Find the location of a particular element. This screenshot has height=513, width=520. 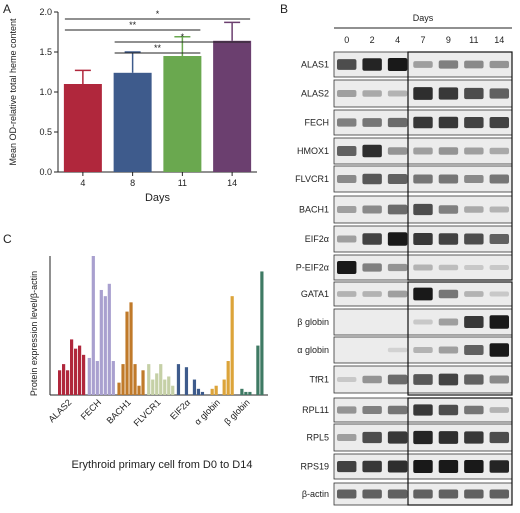

blot-row-label: TfR1 is located at coordinates (319, 380).